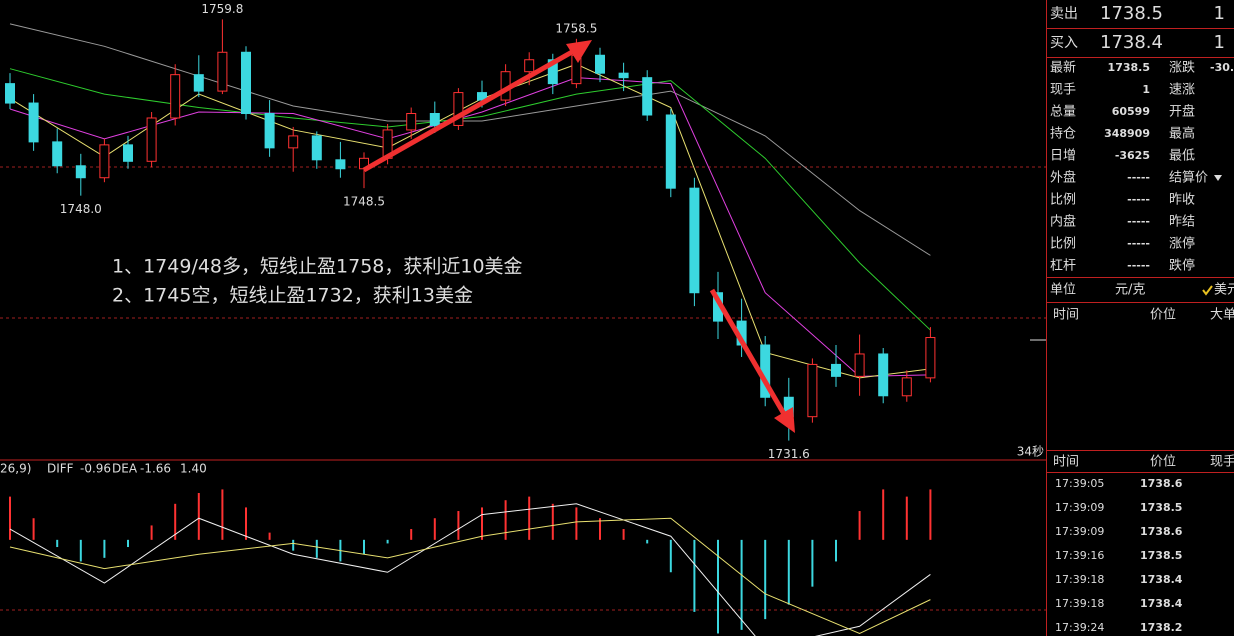  Describe the element at coordinates (1063, 222) in the screenshot. I see `stat-label: 内盘` at that location.